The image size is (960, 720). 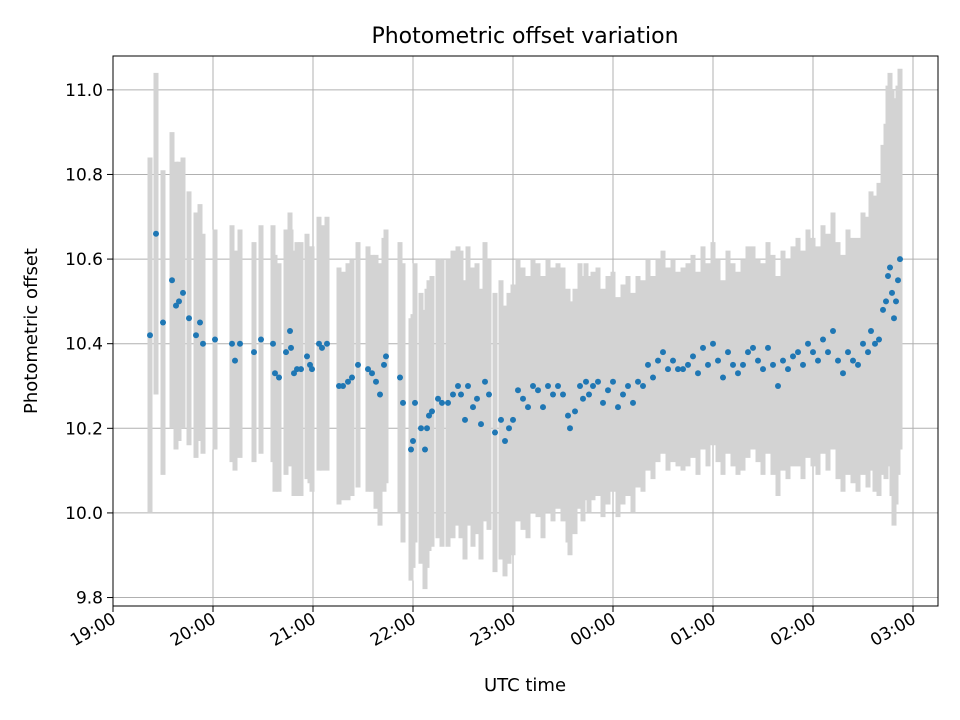 I want to click on y-tick-label: 10.2, so click(x=84, y=429).